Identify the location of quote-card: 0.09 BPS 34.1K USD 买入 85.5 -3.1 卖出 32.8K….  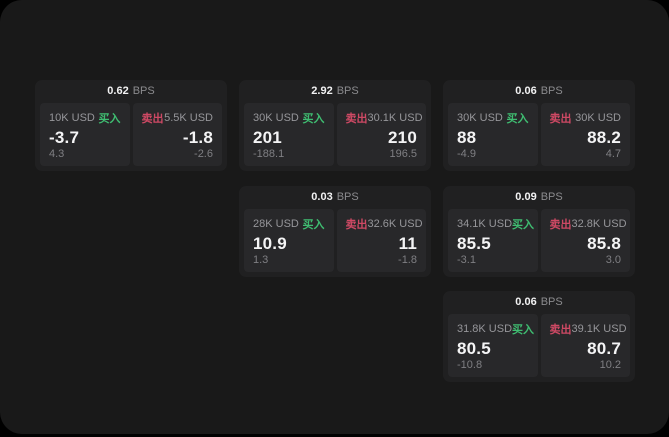
(539, 231).